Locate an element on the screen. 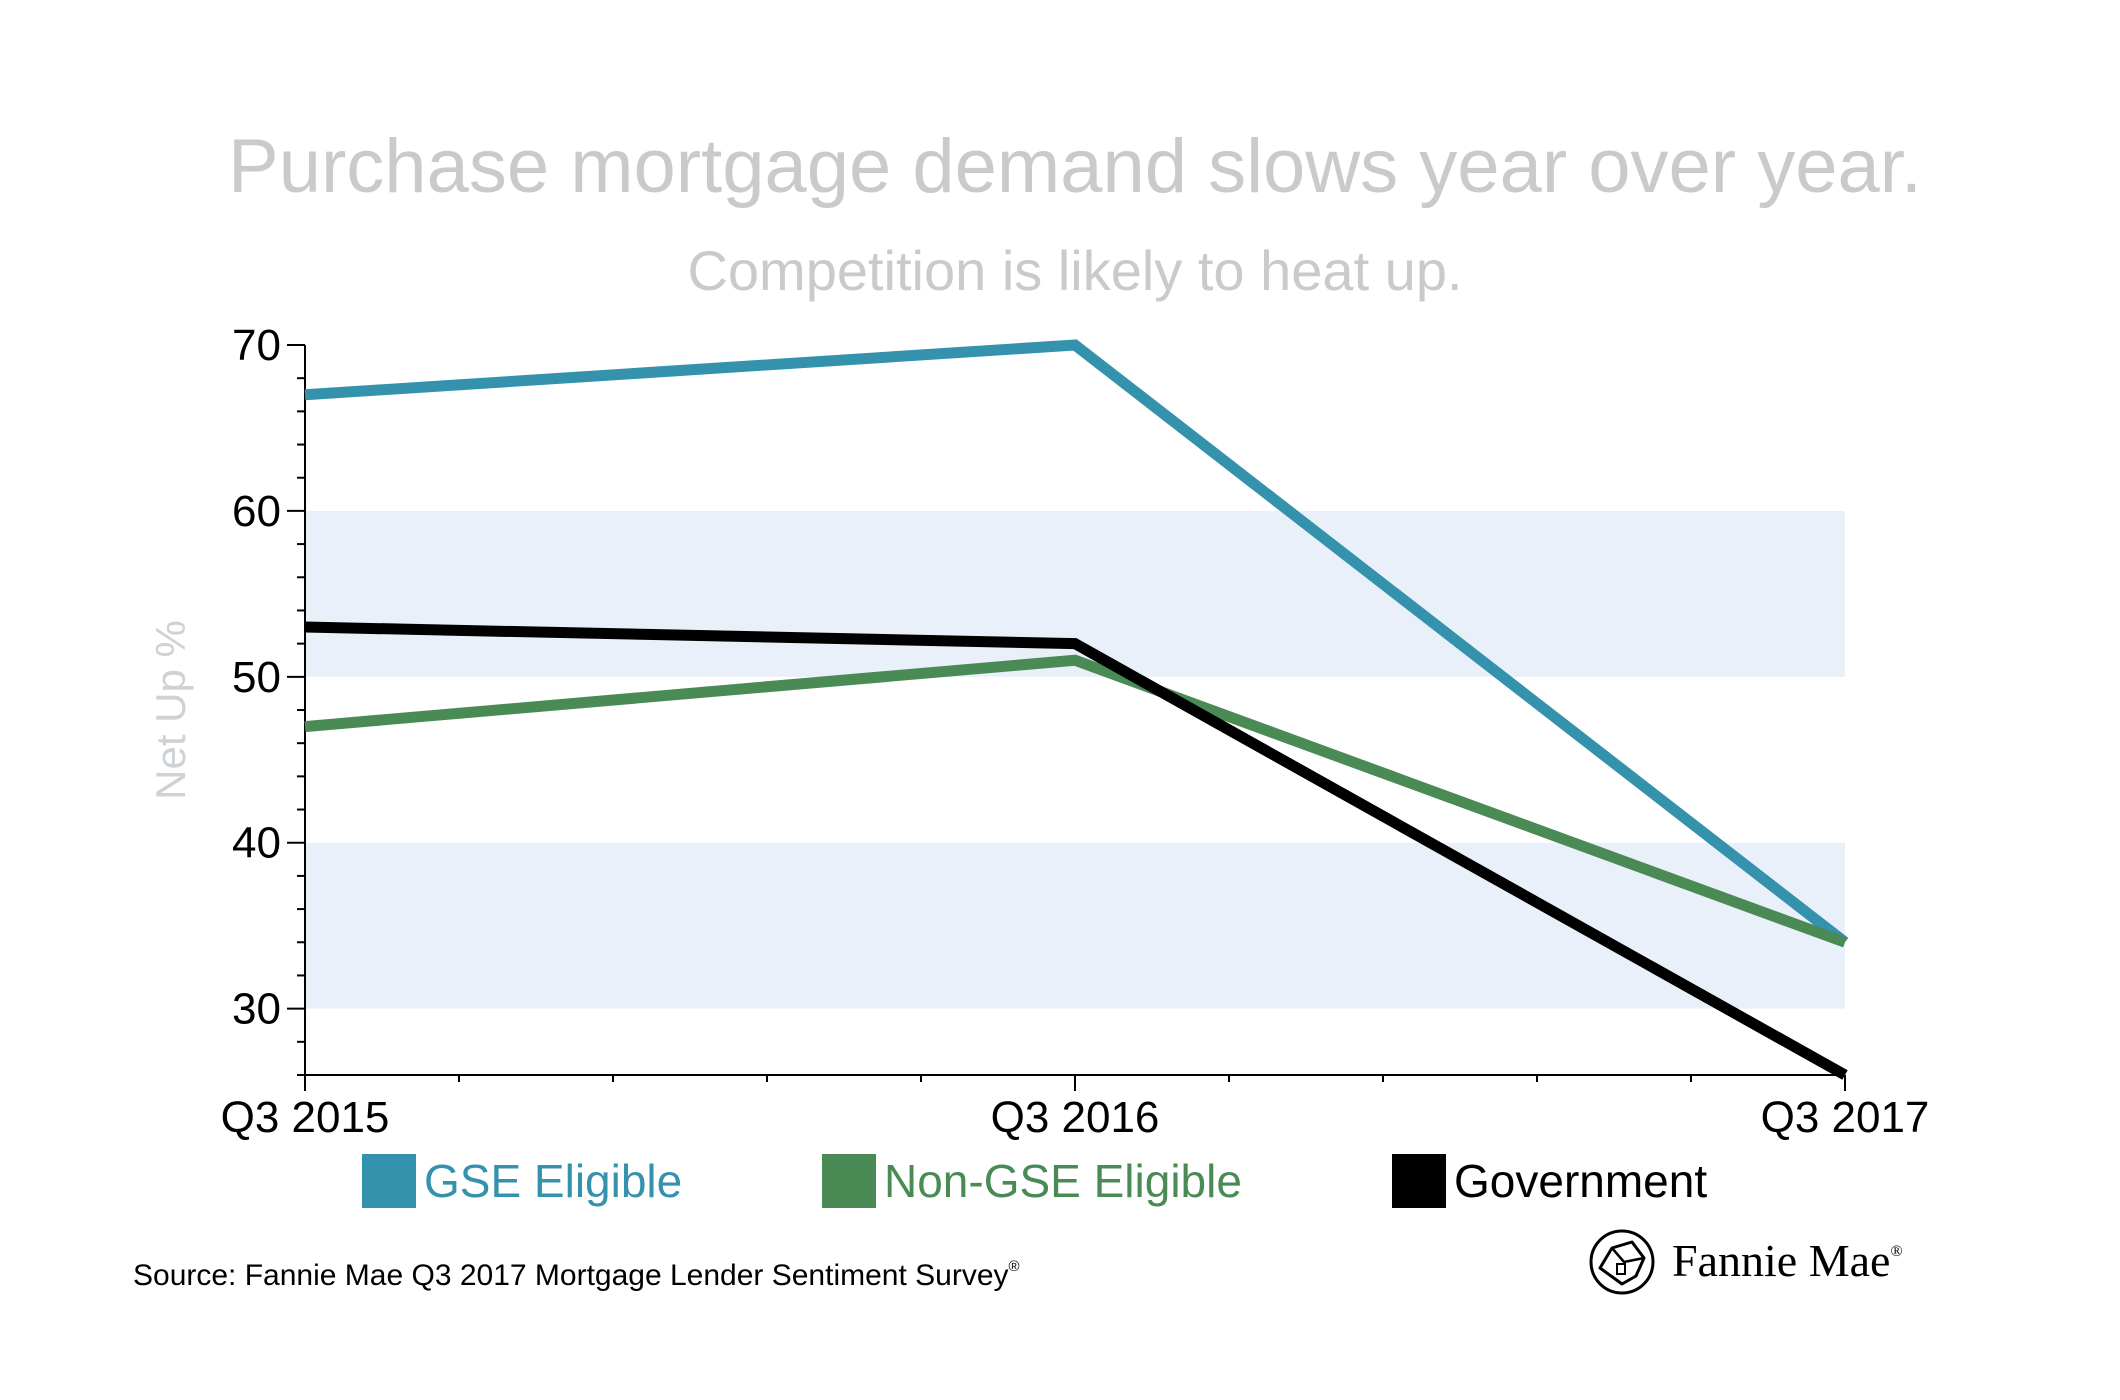  y-tick-label-70: 70 is located at coordinates (256, 345).